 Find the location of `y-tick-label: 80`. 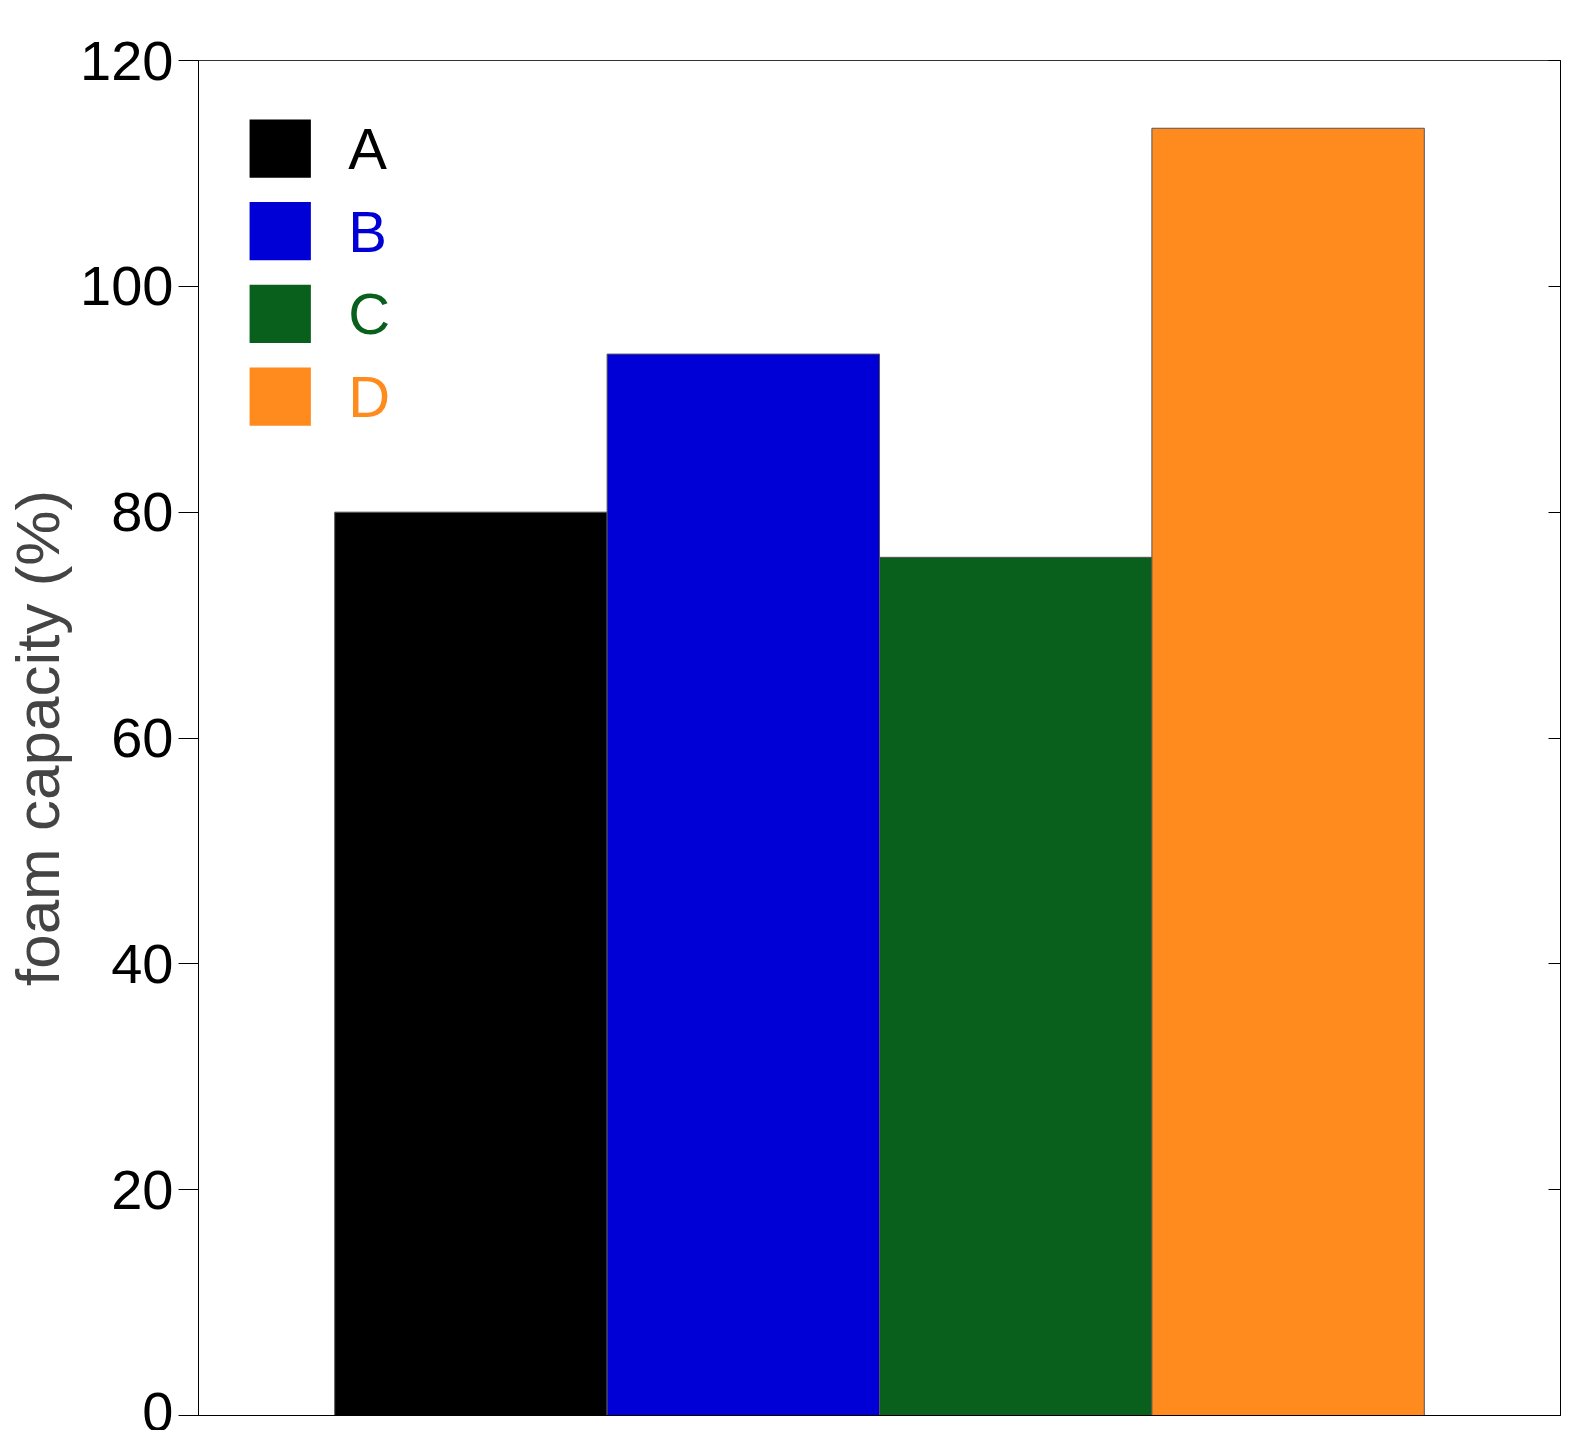

y-tick-label: 80 is located at coordinates (142, 512).